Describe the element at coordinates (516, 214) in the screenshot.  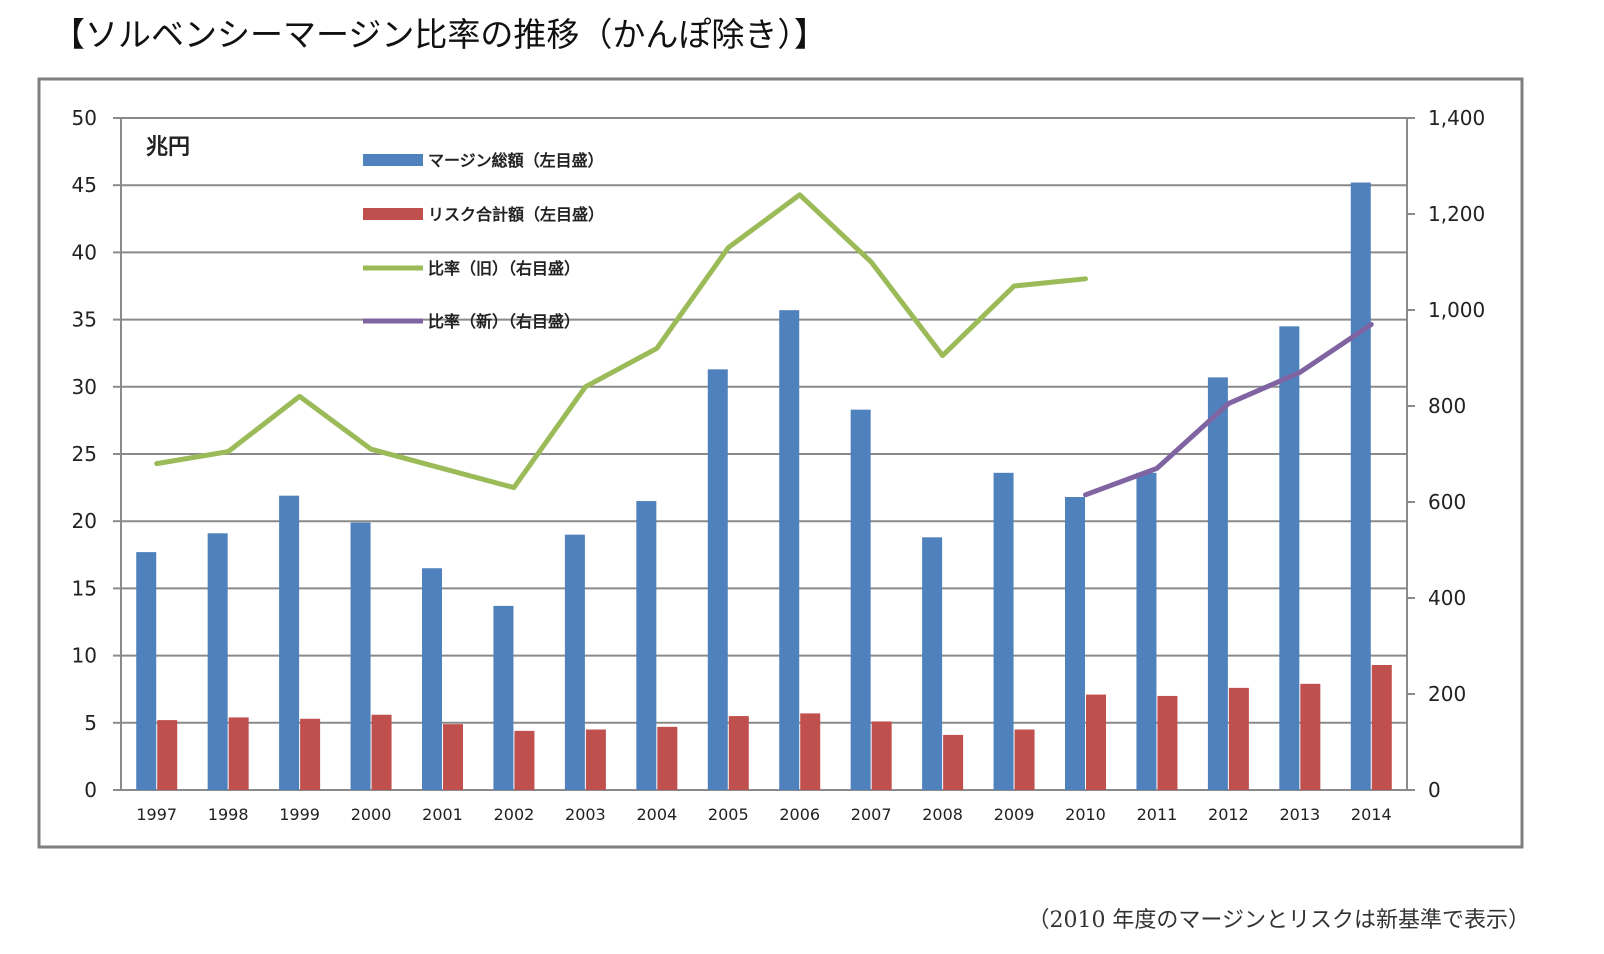
I see `legend-label: リスク合計額（左目盛）` at that location.